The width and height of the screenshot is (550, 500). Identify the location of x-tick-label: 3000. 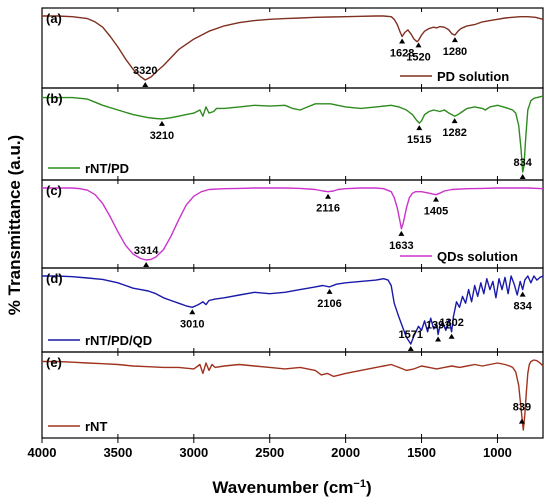
(193, 452).